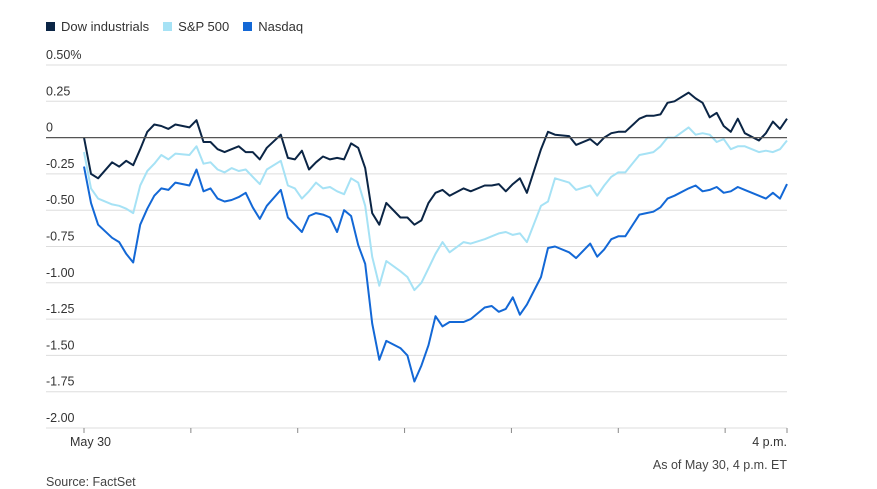 Image resolution: width=877 pixels, height=489 pixels. I want to click on y-tick-label: -1.75, so click(60, 382).